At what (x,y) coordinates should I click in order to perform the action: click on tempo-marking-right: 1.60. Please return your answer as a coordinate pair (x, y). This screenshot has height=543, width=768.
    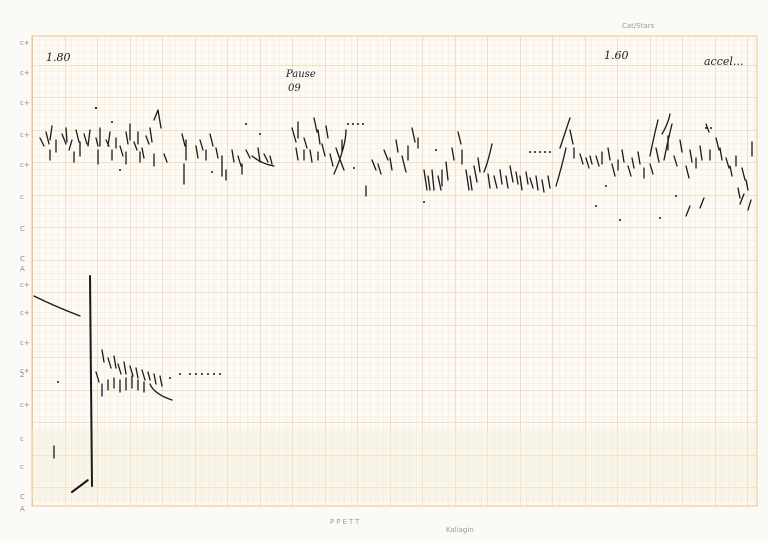
    Looking at the image, I should click on (616, 55).